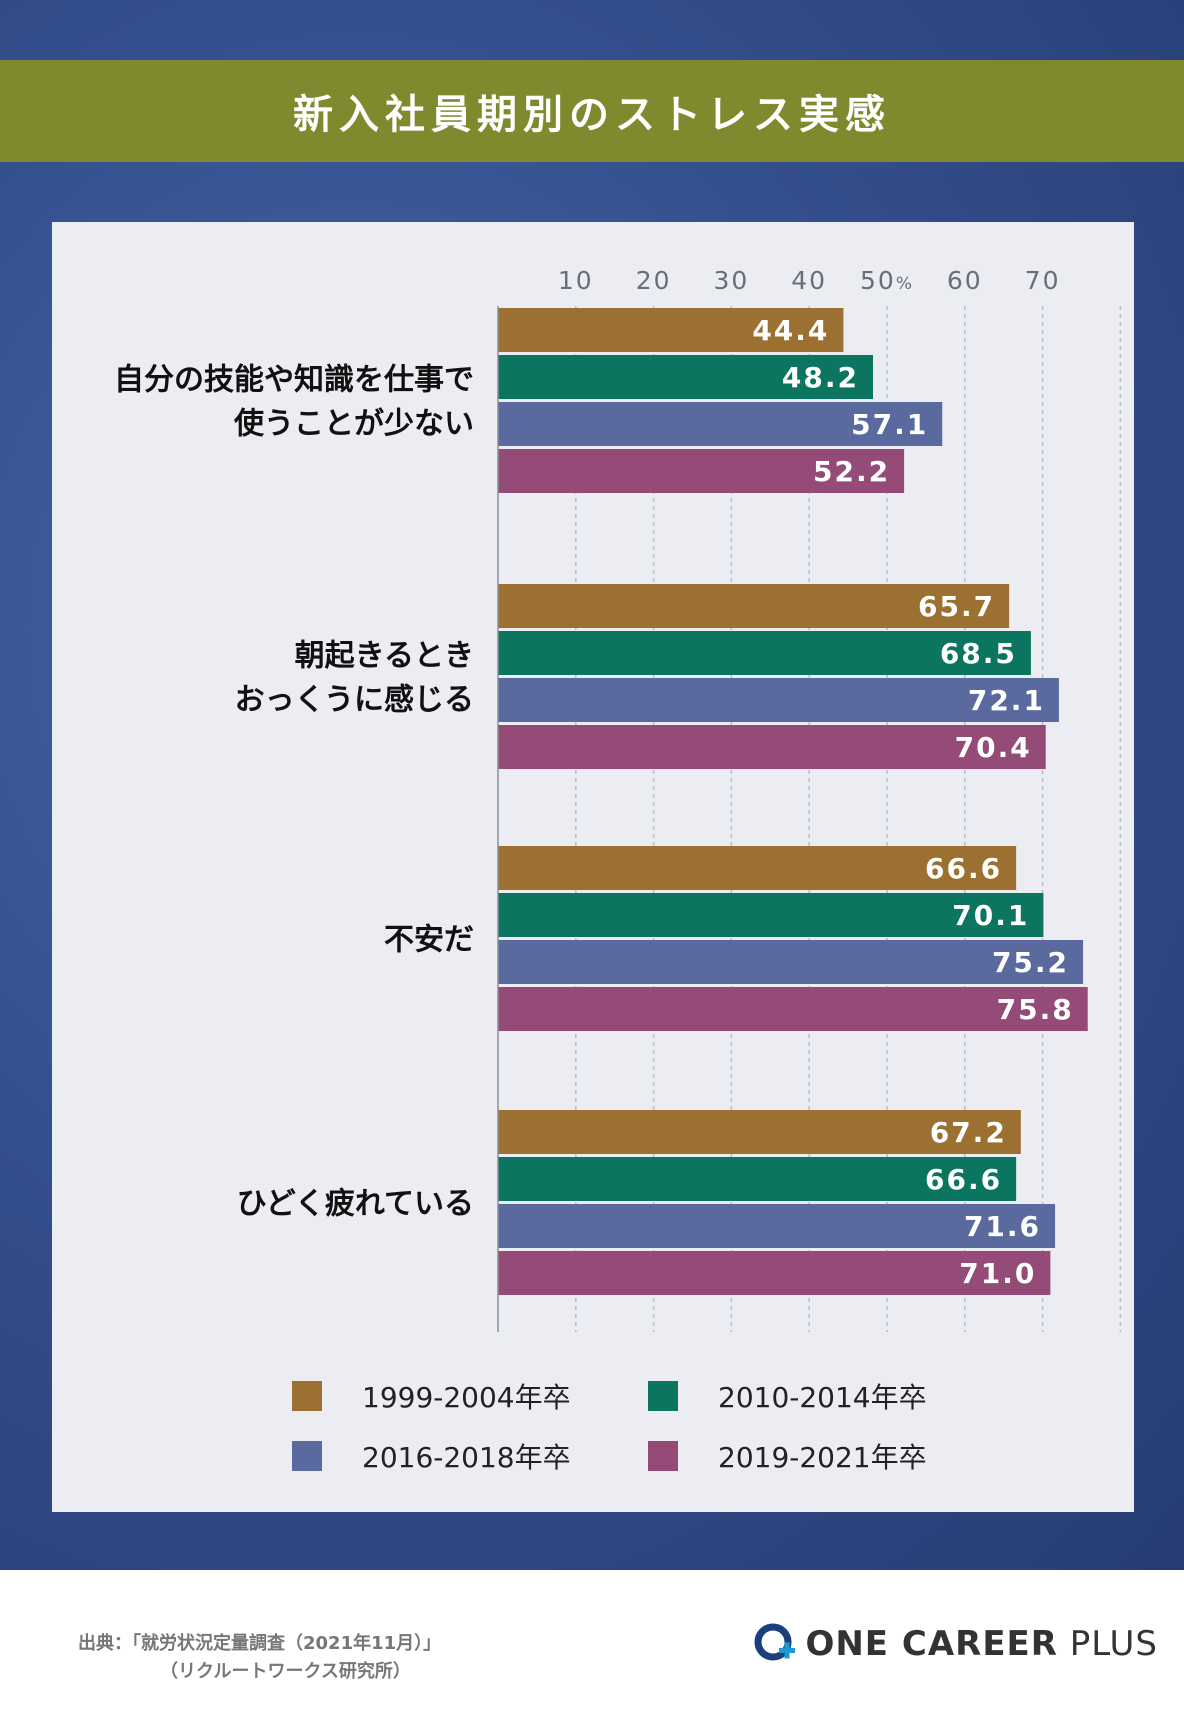  I want to click on bar-label-cat3-series2: 71.6, so click(1002, 1226).